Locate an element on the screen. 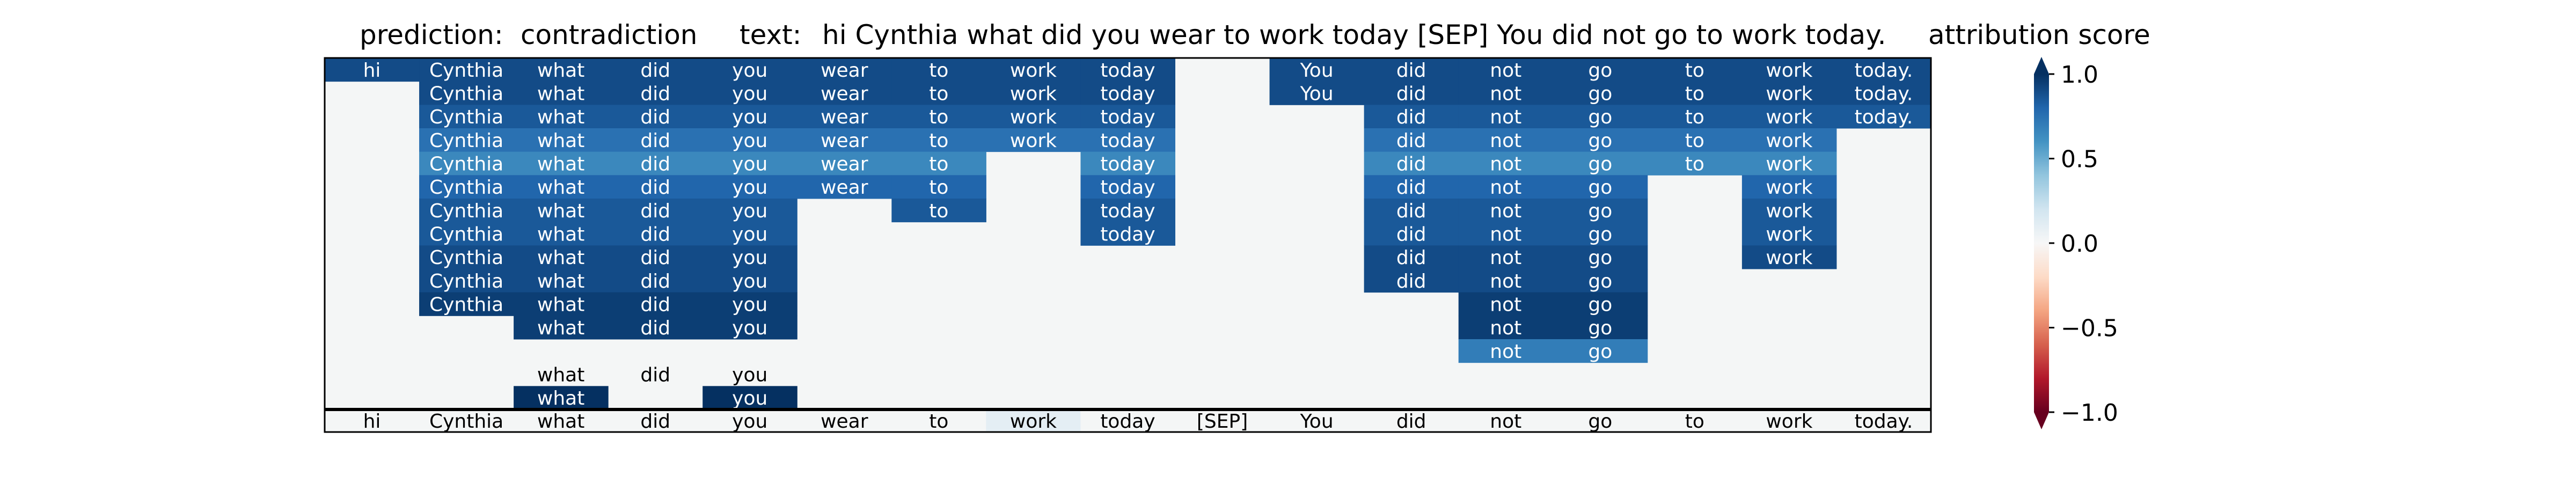  colorbar-extend-min is located at coordinates (2041, 420).